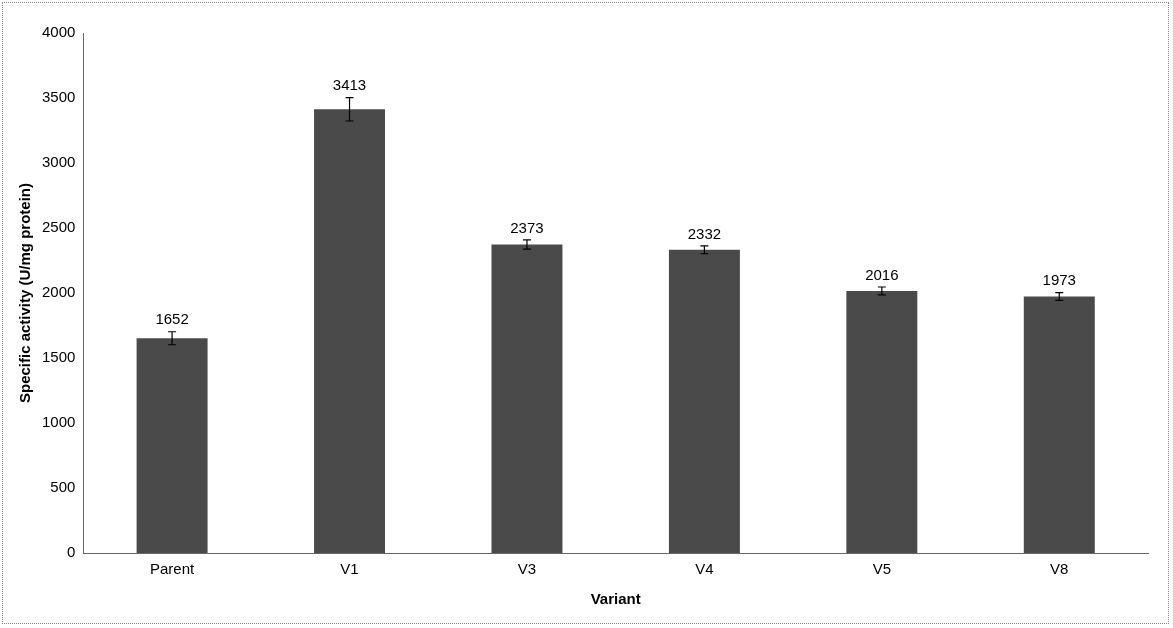 The width and height of the screenshot is (1173, 628). Describe the element at coordinates (704, 569) in the screenshot. I see `x-tick-label: V4` at that location.